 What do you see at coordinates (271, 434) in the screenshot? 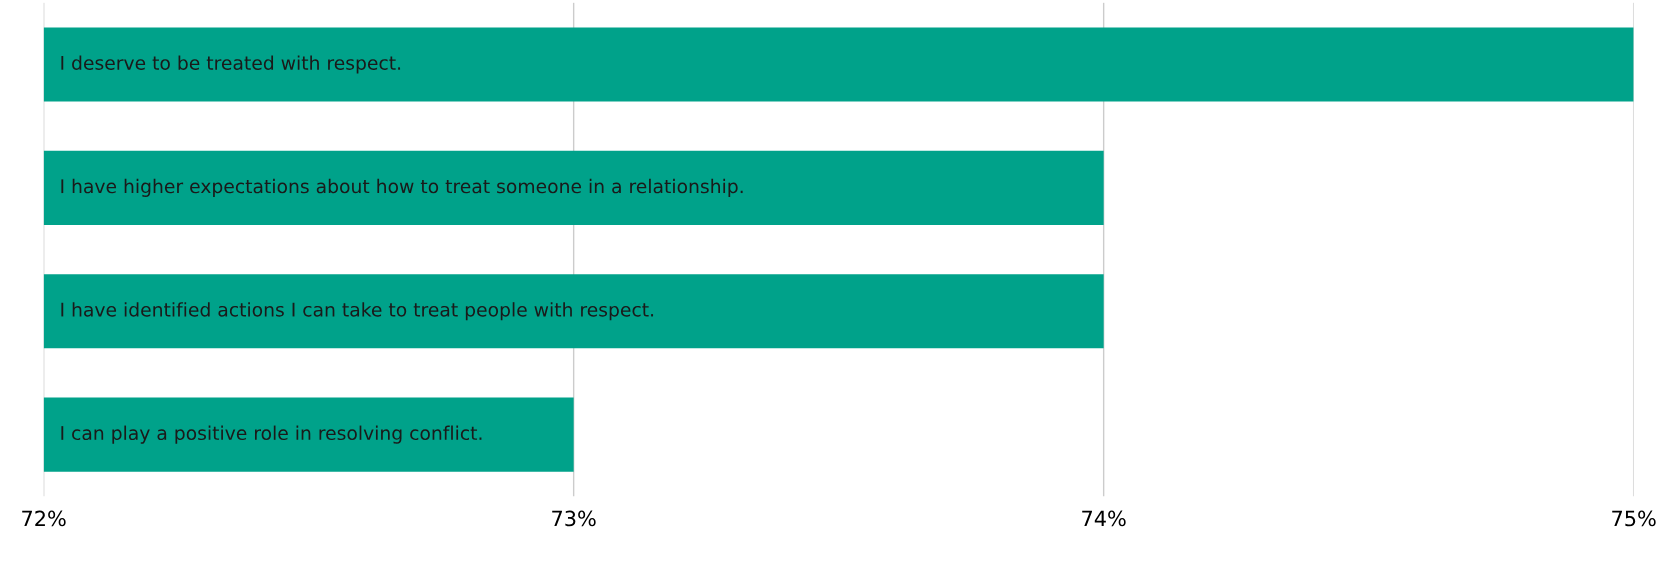
I see `y-tick-label: I can play a positive role in resolving conflict.` at bounding box center [271, 434].